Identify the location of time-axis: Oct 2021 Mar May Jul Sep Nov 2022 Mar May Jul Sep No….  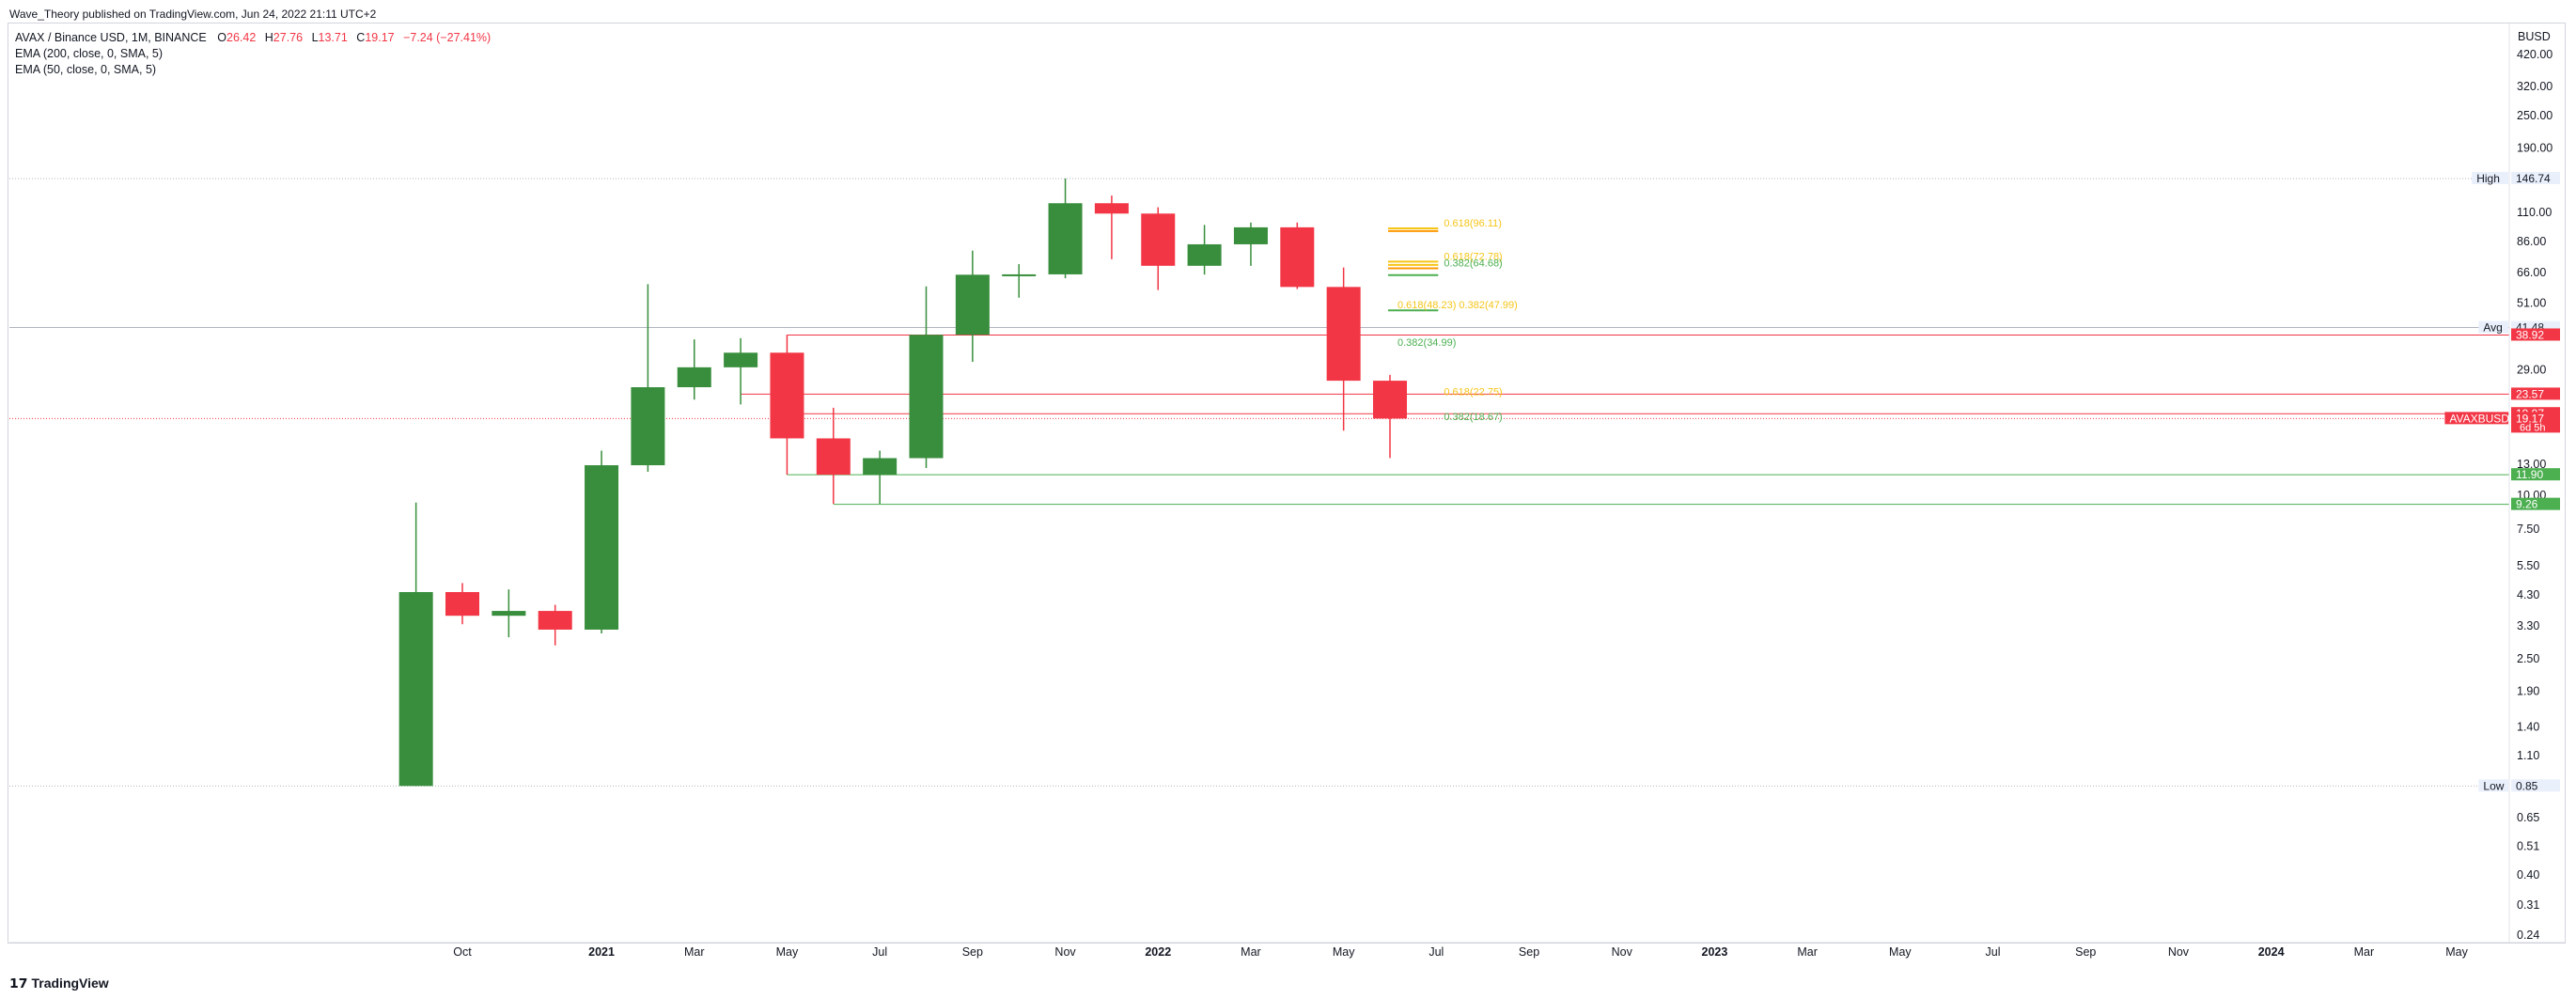
(1287, 951).